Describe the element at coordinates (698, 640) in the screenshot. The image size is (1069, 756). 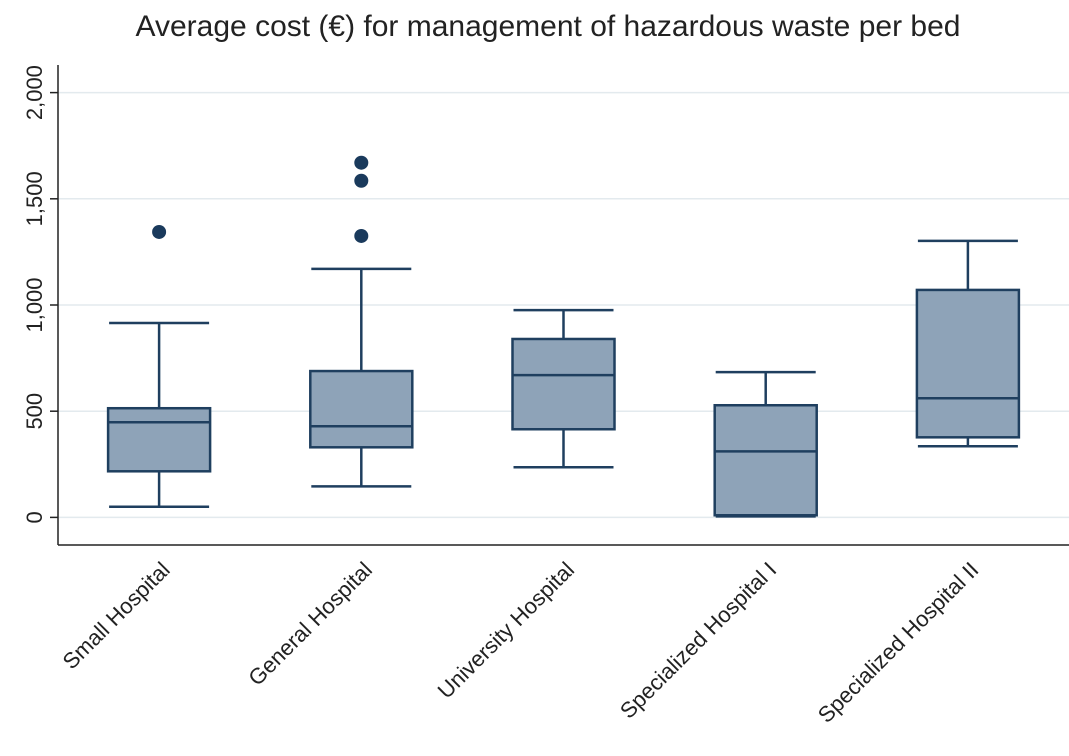
I see `x-tick-label: Specialized Hospital I` at that location.